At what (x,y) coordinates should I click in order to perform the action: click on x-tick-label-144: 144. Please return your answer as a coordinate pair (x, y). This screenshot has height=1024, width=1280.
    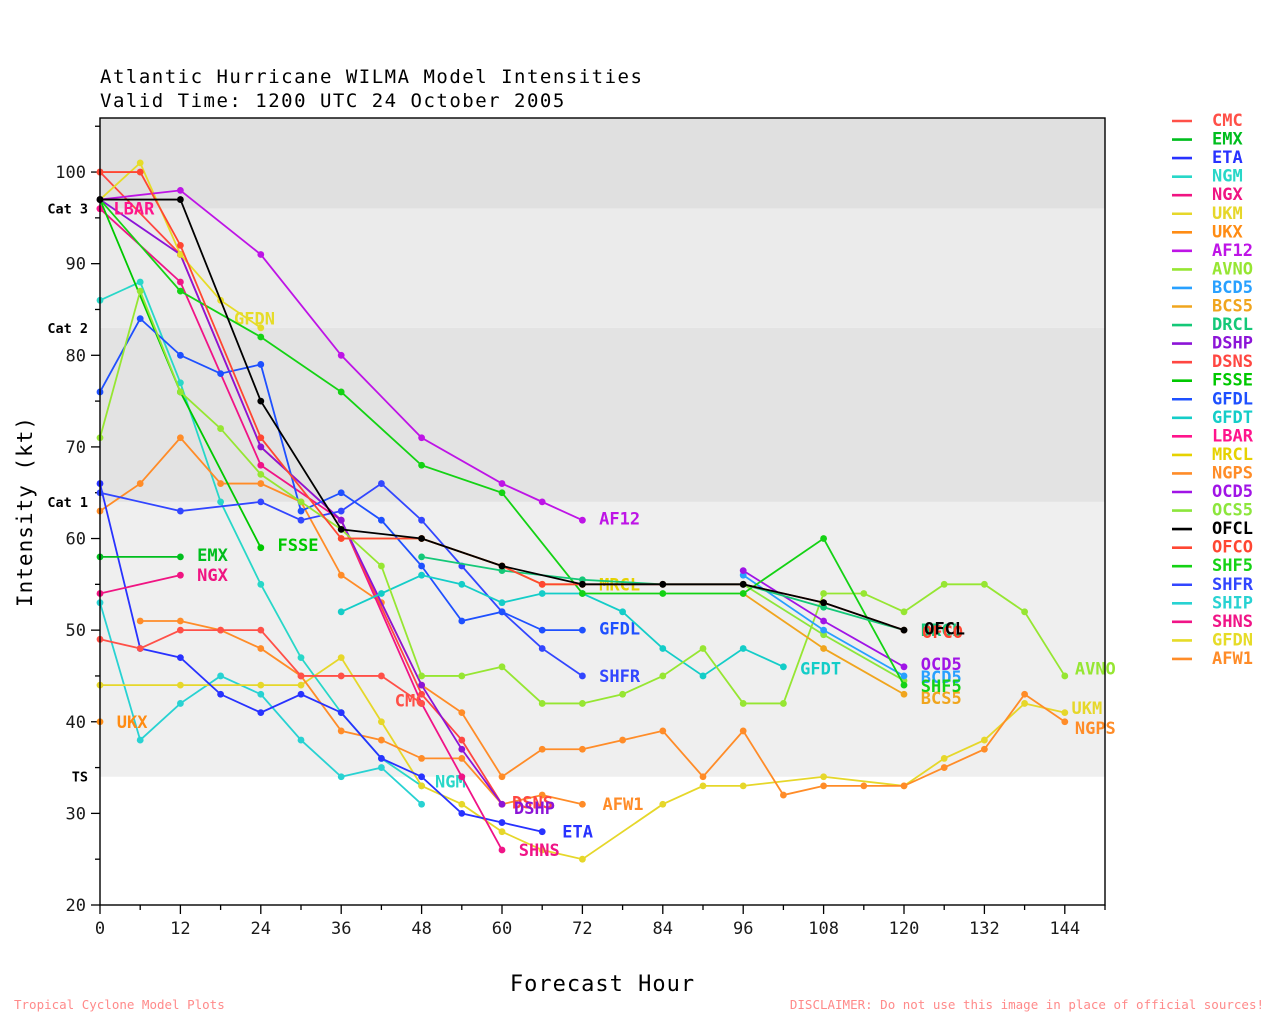
    Looking at the image, I should click on (1064, 929).